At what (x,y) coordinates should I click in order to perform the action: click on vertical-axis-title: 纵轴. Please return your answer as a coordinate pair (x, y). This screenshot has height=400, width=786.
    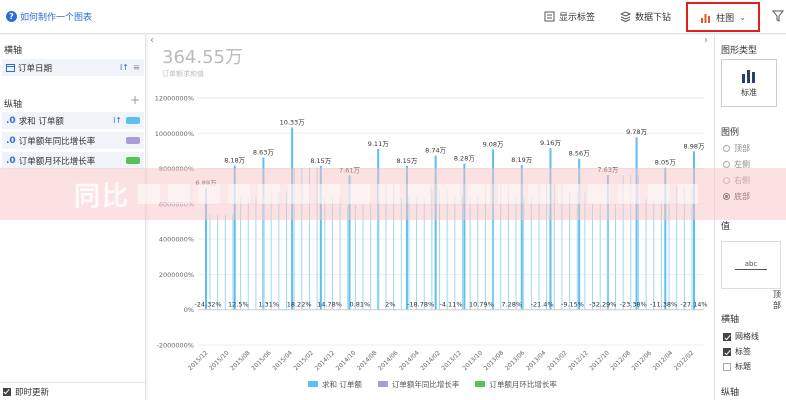
    Looking at the image, I should click on (13, 105).